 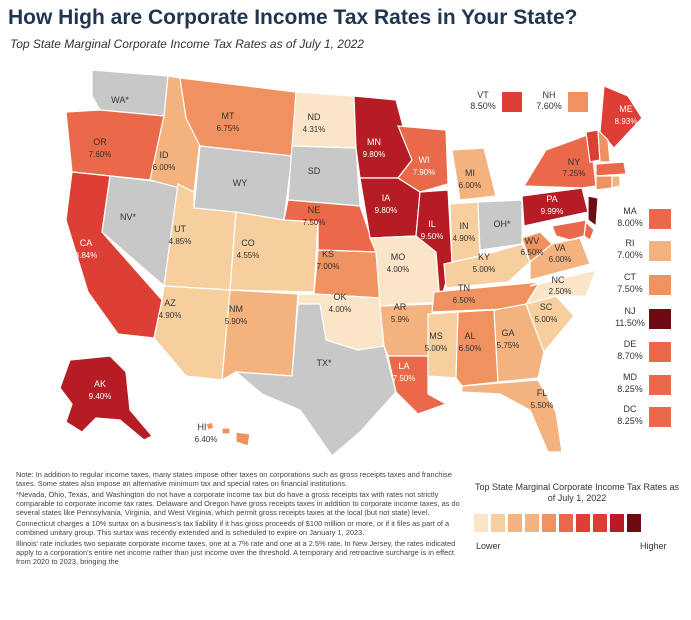 I want to click on rate-AZ: 4.90%, so click(x=170, y=315).